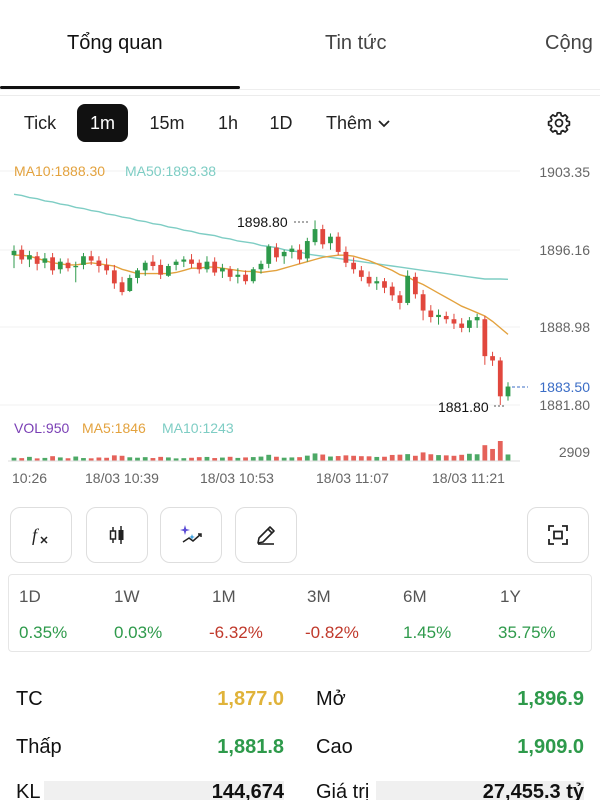  I want to click on draw-tool-button, so click(266, 535).